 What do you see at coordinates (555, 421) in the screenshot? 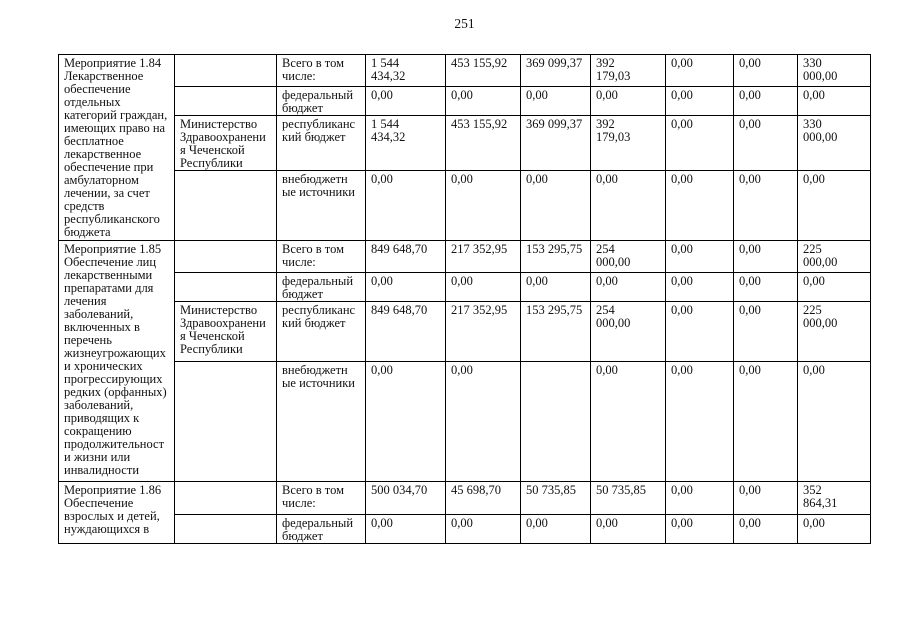
I see `value-cell` at bounding box center [555, 421].